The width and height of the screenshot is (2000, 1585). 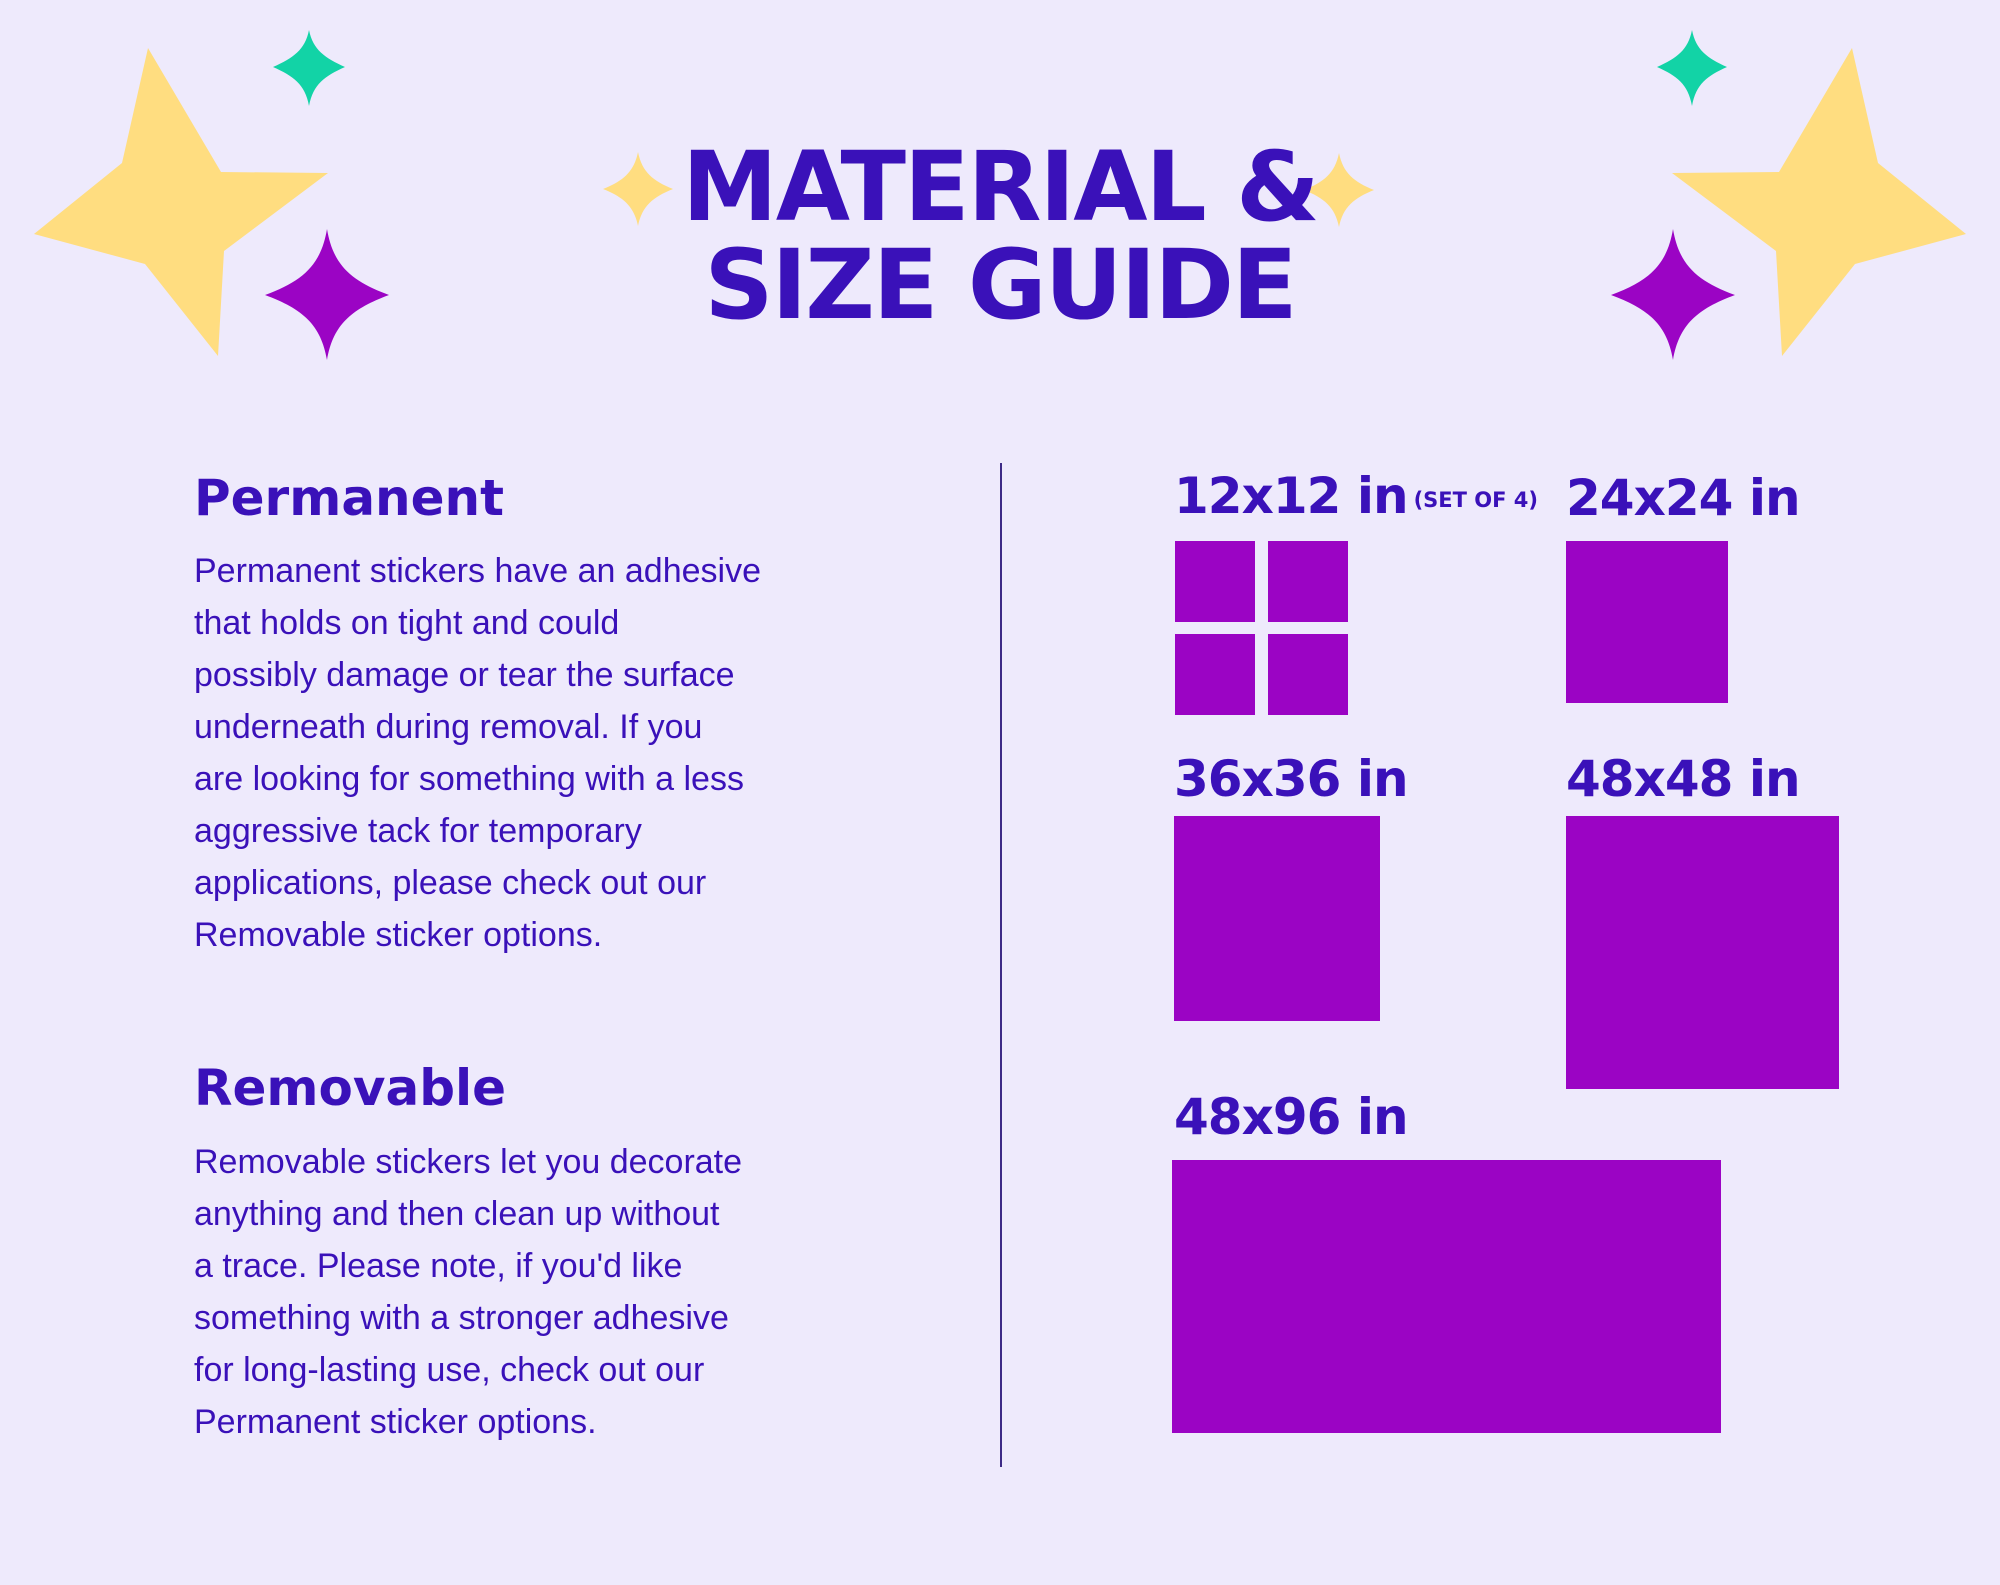 What do you see at coordinates (1475, 499) in the screenshot?
I see `size-note: (SET OF 4)` at bounding box center [1475, 499].